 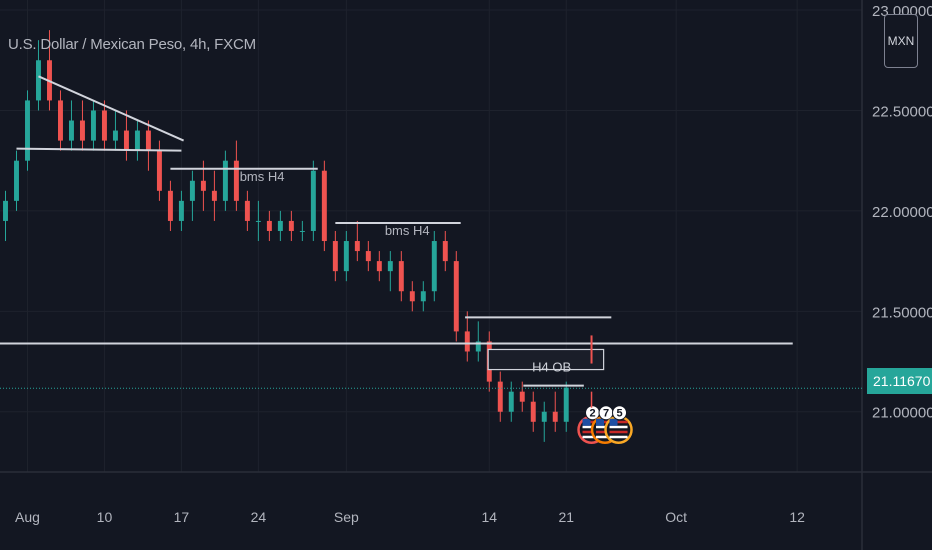 I want to click on us-flag-icon, so click(x=618, y=429).